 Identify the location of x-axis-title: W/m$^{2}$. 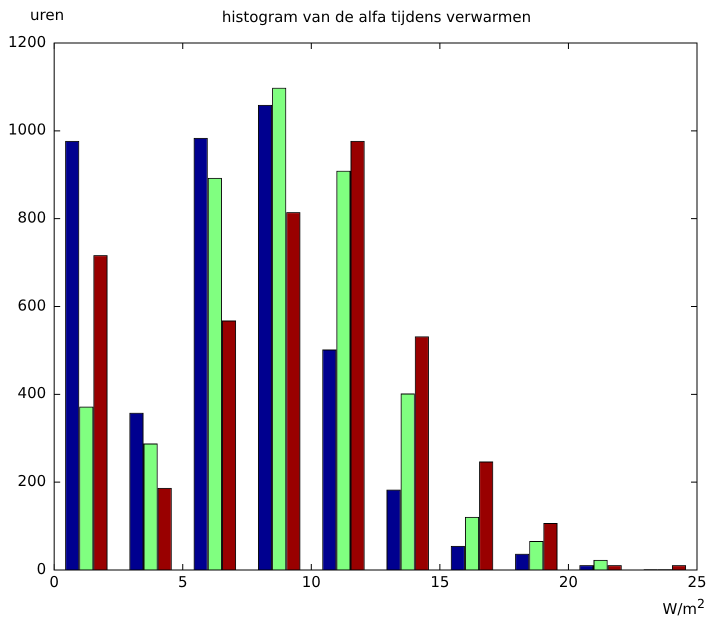
(683, 607).